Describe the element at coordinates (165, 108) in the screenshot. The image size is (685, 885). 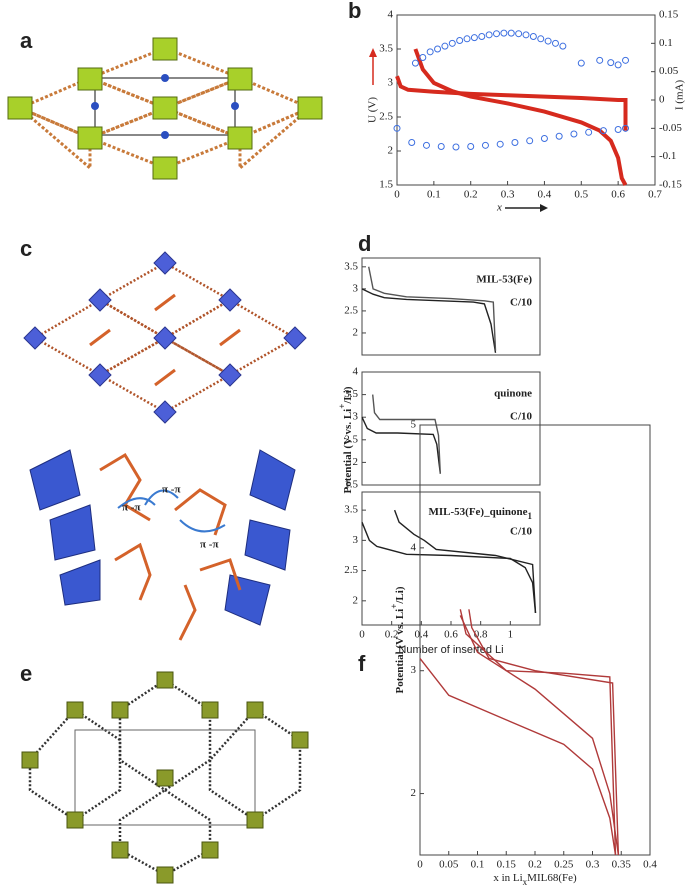
I see `structure-a` at that location.